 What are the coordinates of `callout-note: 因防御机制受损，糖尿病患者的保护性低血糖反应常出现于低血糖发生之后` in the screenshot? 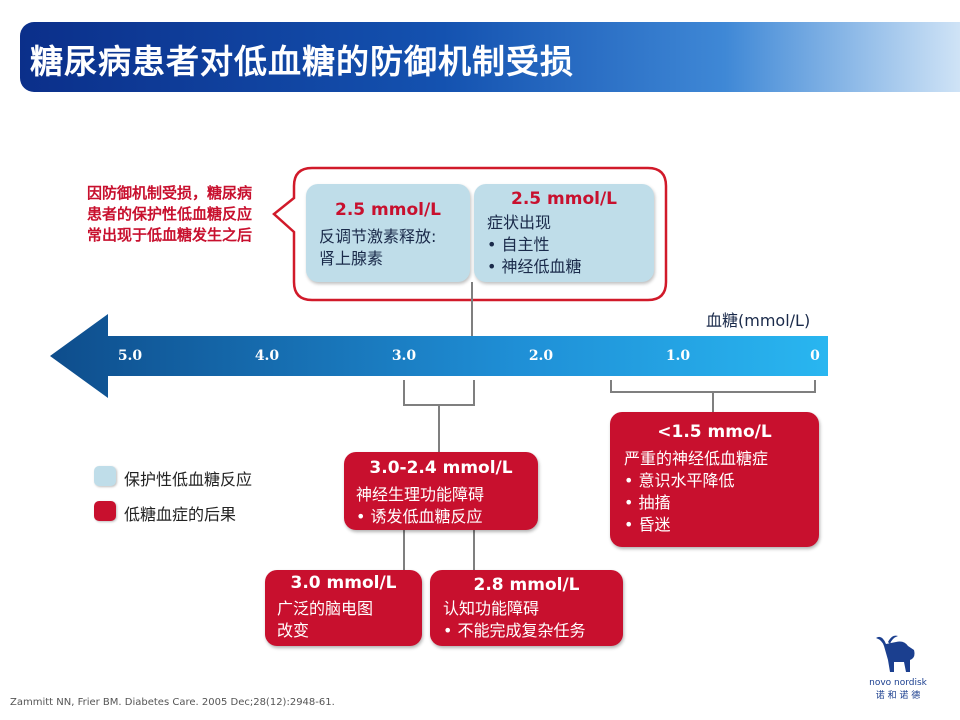 It's located at (169, 214).